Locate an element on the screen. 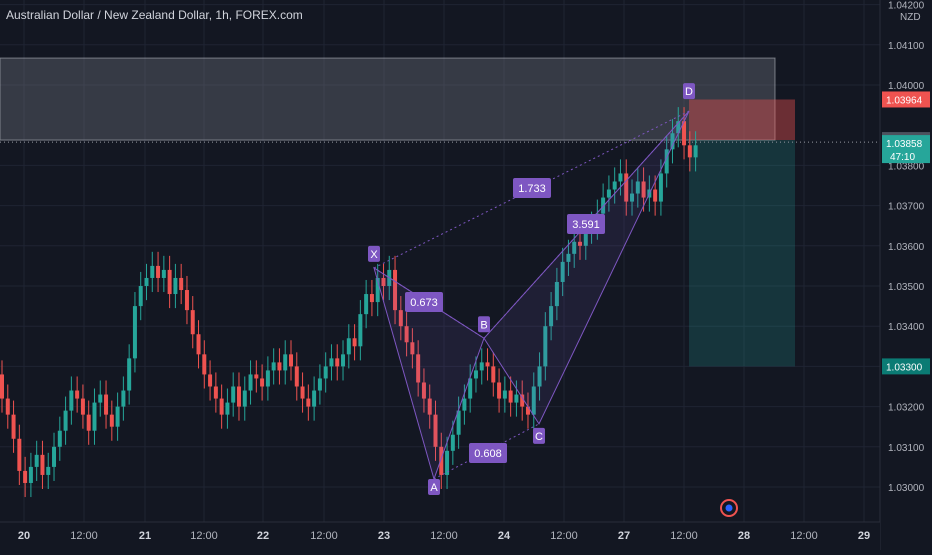  currency-label: NZD is located at coordinates (910, 17).